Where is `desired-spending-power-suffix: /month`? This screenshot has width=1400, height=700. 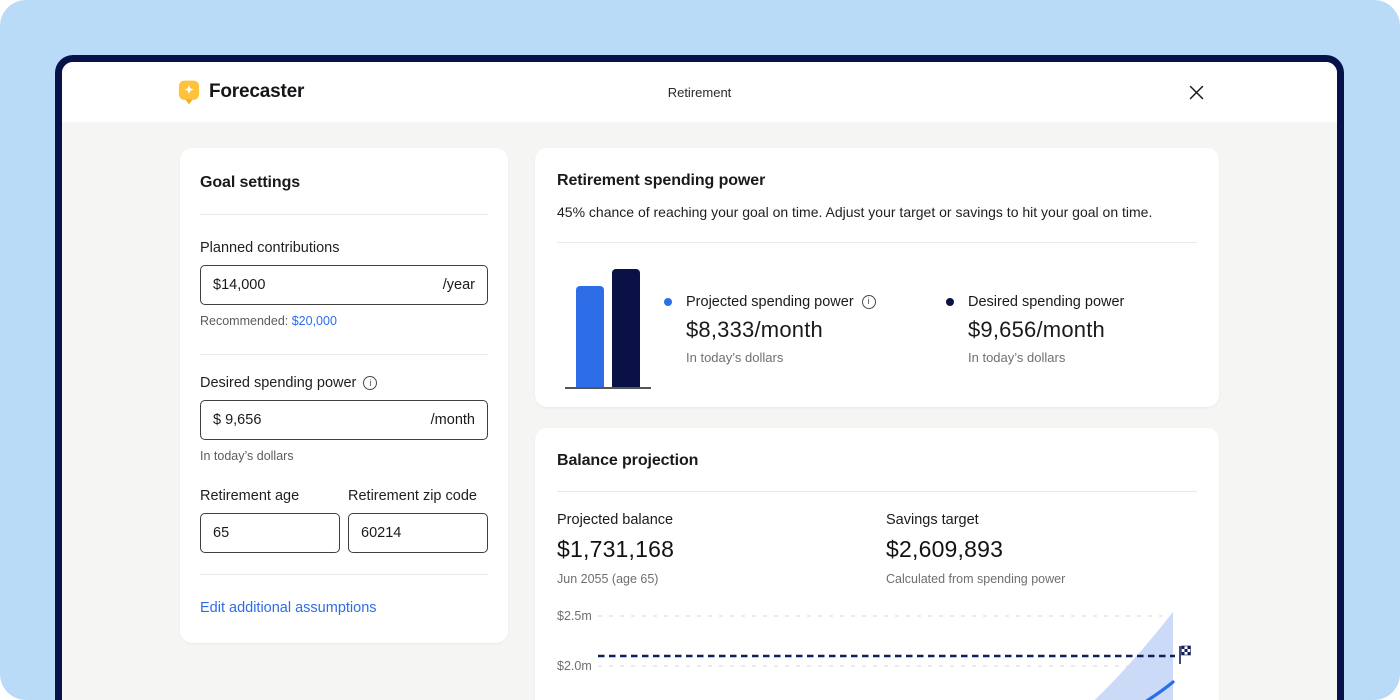
desired-spending-power-suffix: /month is located at coordinates (452, 420).